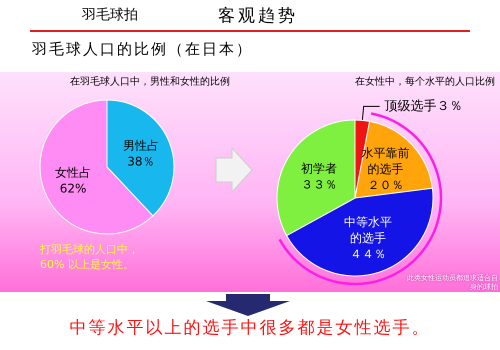 This screenshot has height=350, width=500. I want to click on chart-title: 在女性中，每个水平的人口比例, so click(425, 82).